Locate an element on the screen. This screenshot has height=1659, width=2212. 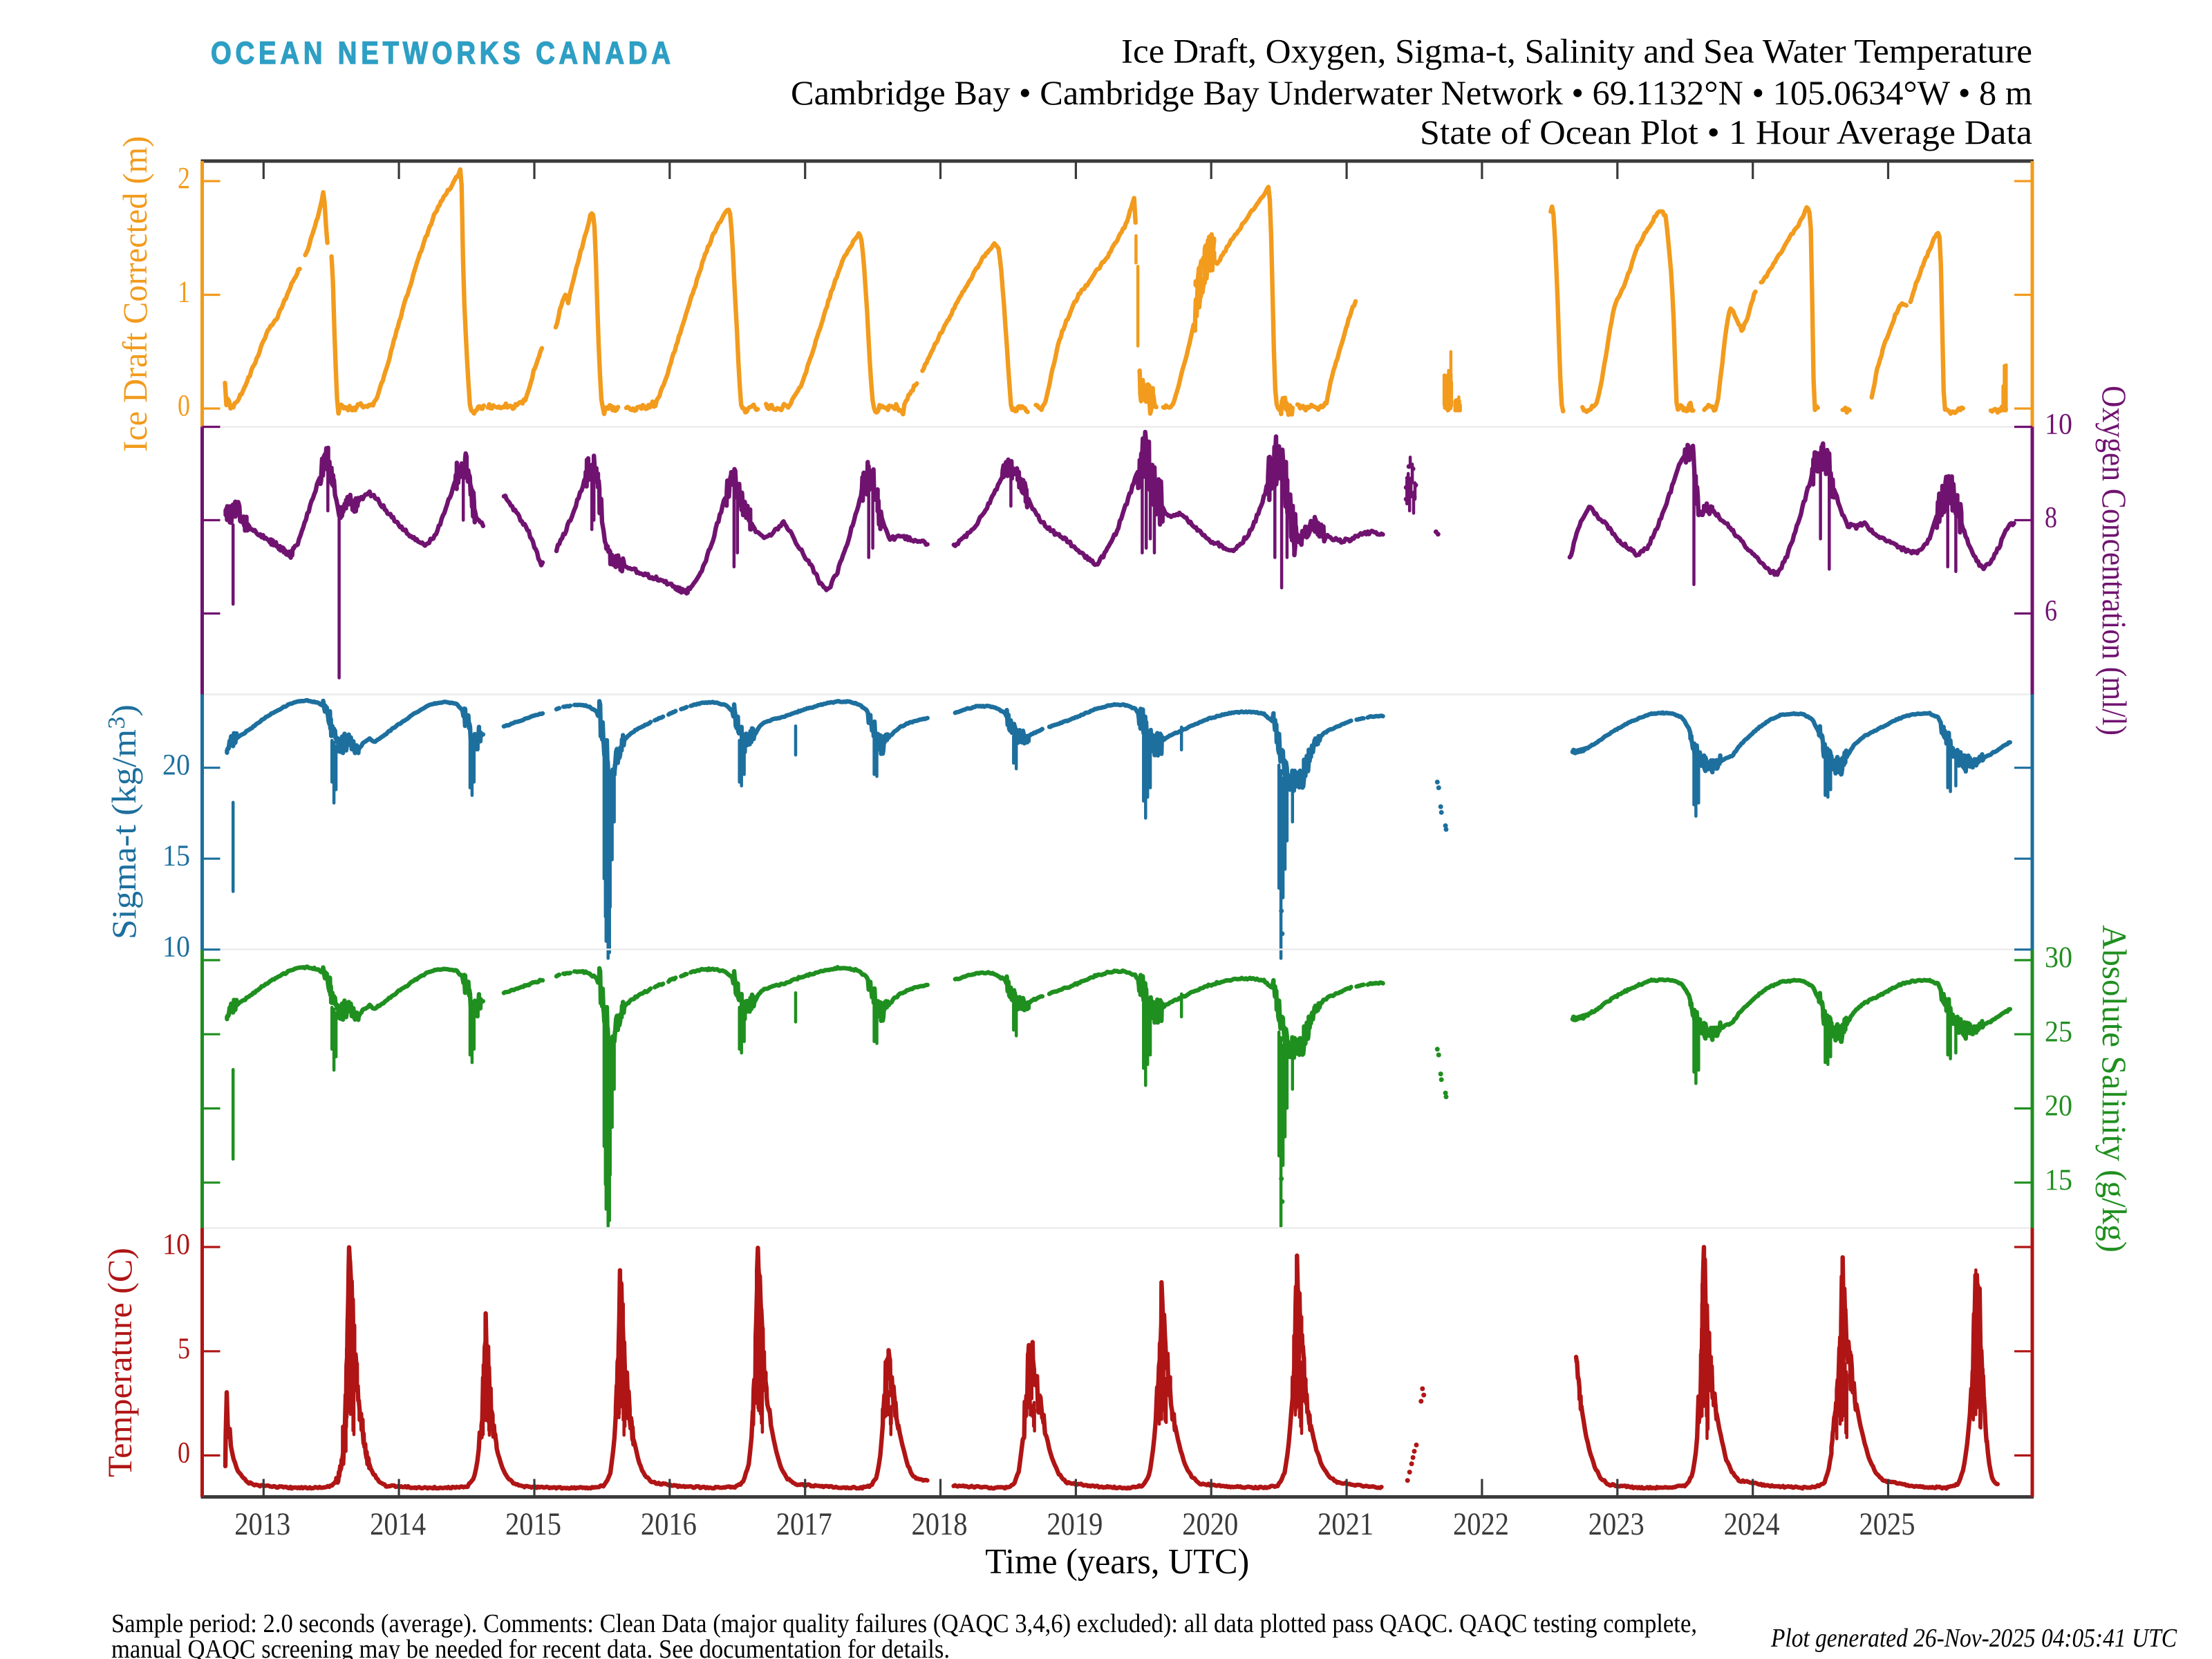
svg-text: Sigma-t (kg/m3) is located at coordinates (123, 821).